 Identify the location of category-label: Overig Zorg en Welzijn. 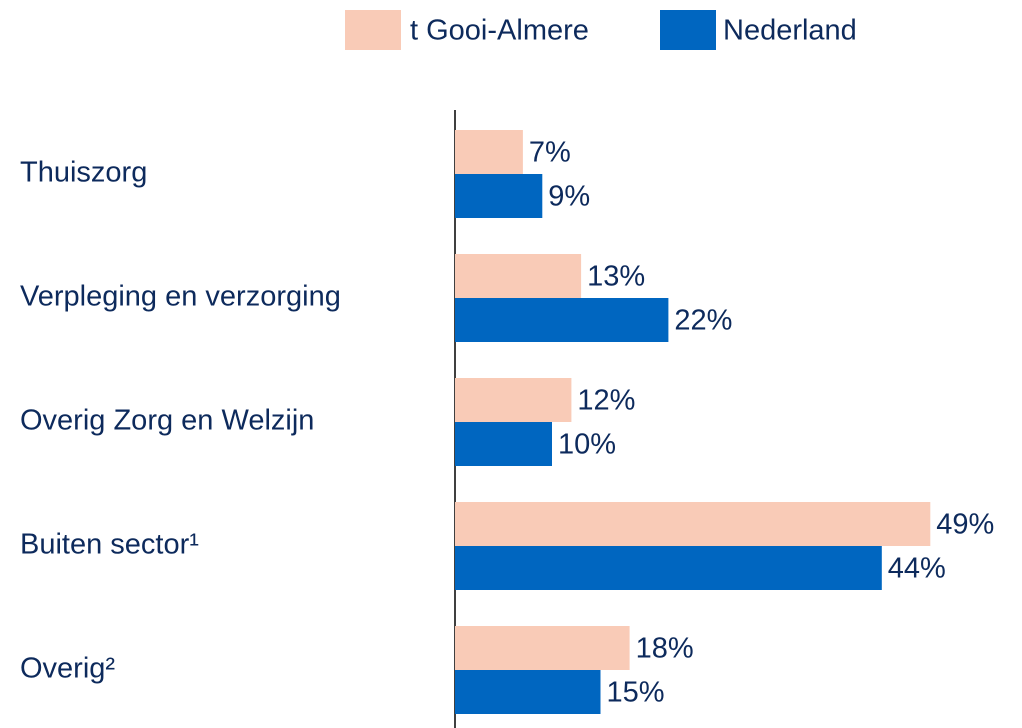
(167, 421).